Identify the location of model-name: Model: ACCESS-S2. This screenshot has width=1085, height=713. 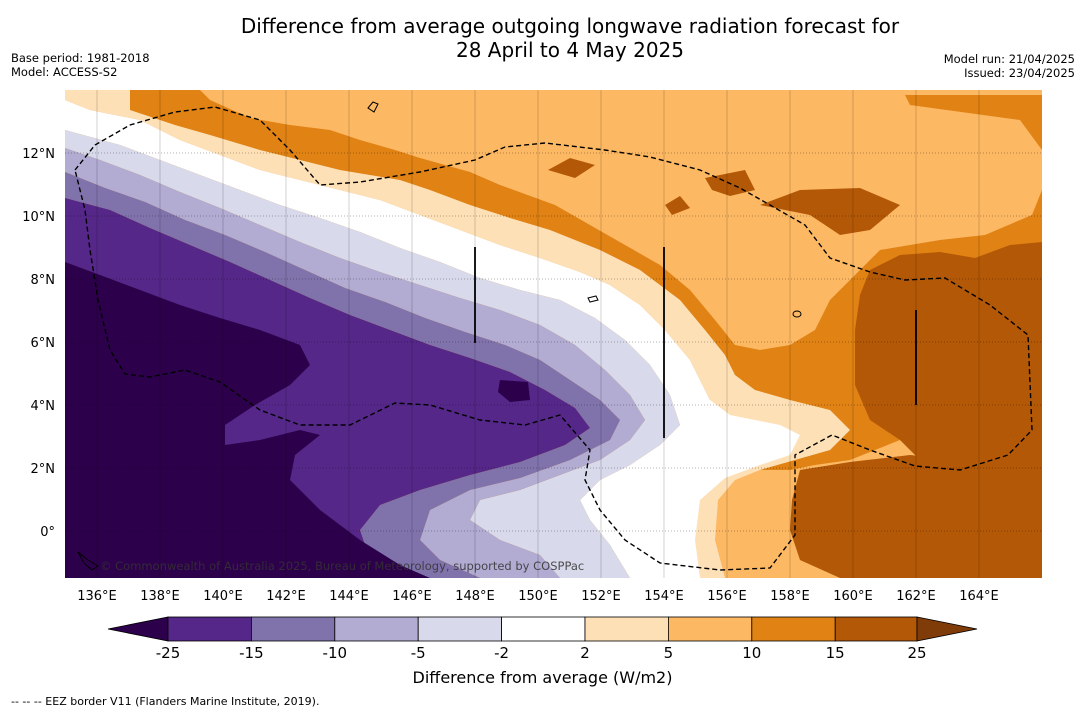
(64, 72).